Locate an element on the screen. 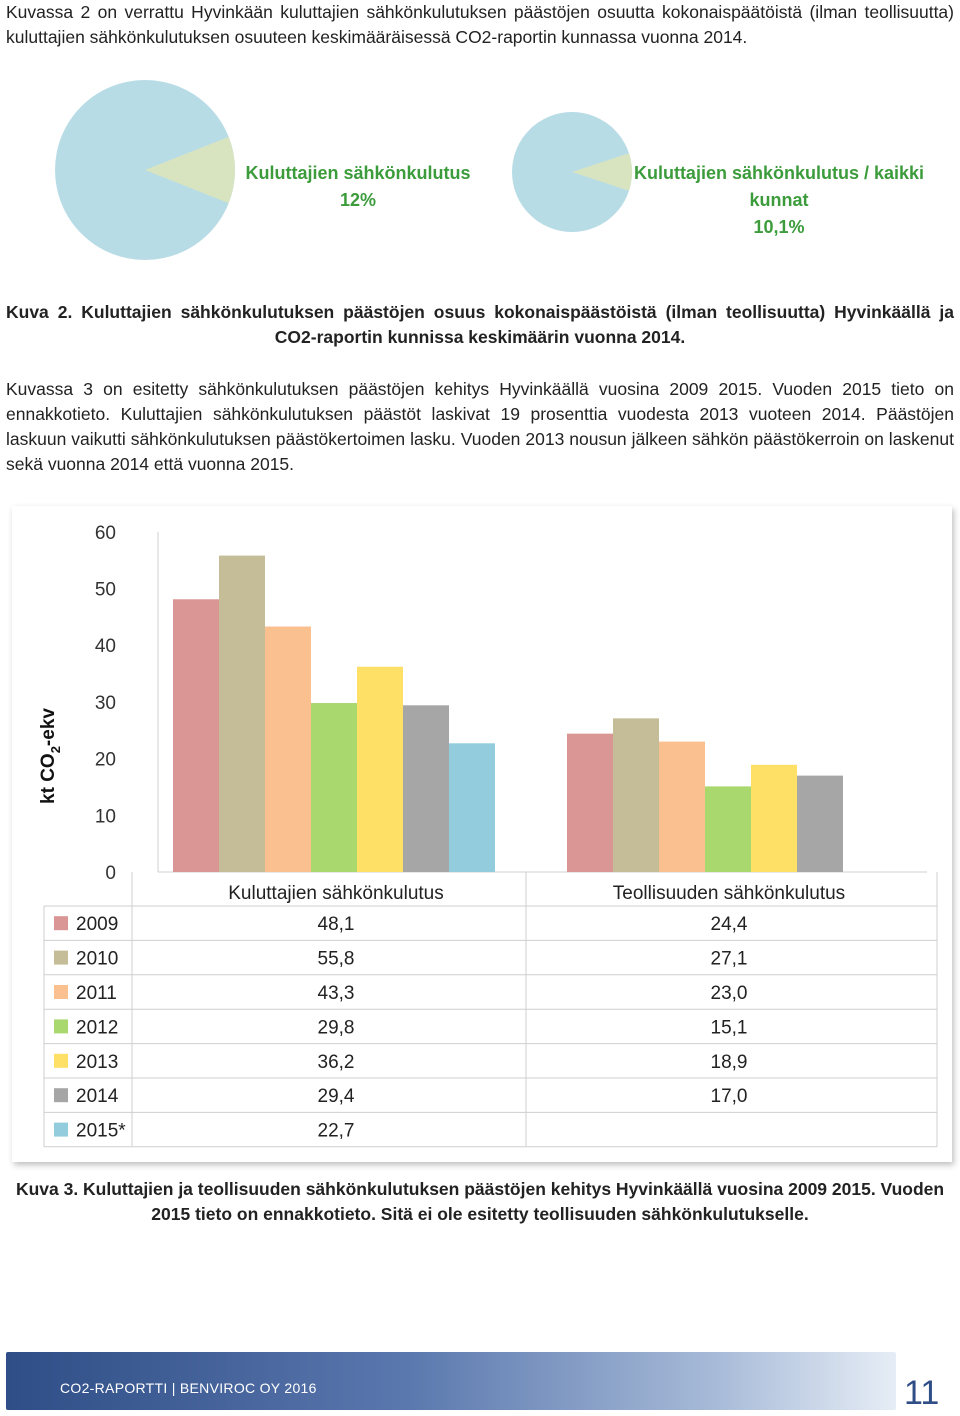 Image resolution: width=960 pixels, height=1416 pixels. table-value: 15,1 is located at coordinates (729, 1027).